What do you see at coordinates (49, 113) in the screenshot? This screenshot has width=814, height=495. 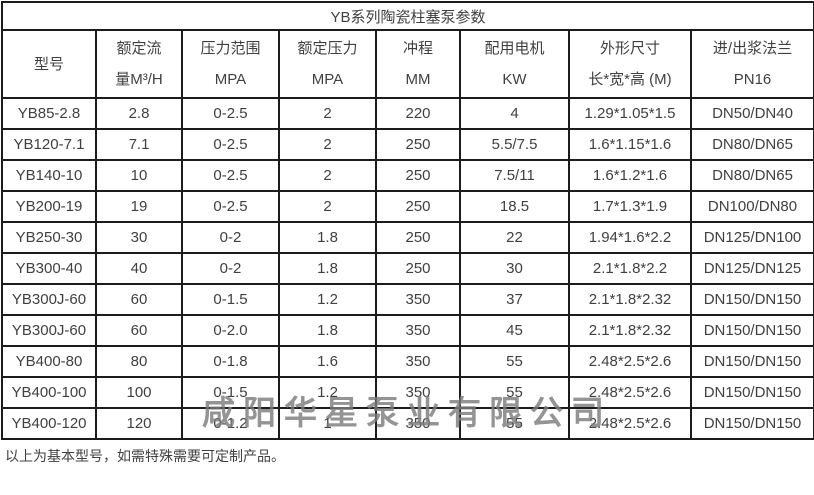 I see `table-cell: YB85-2.8` at bounding box center [49, 113].